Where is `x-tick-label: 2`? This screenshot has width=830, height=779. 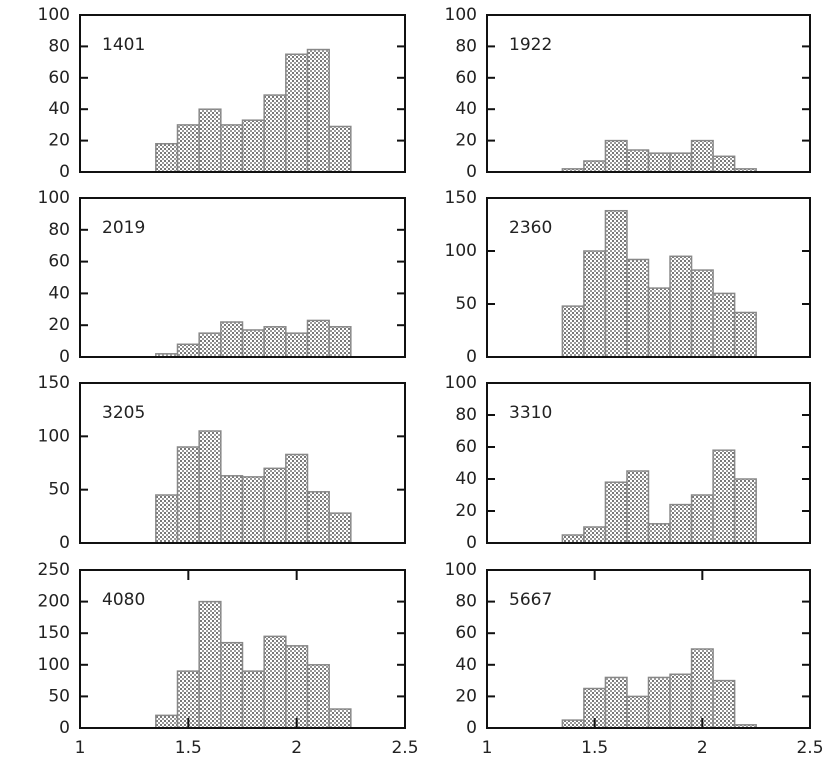
x-tick-label: 2 is located at coordinates (296, 748).